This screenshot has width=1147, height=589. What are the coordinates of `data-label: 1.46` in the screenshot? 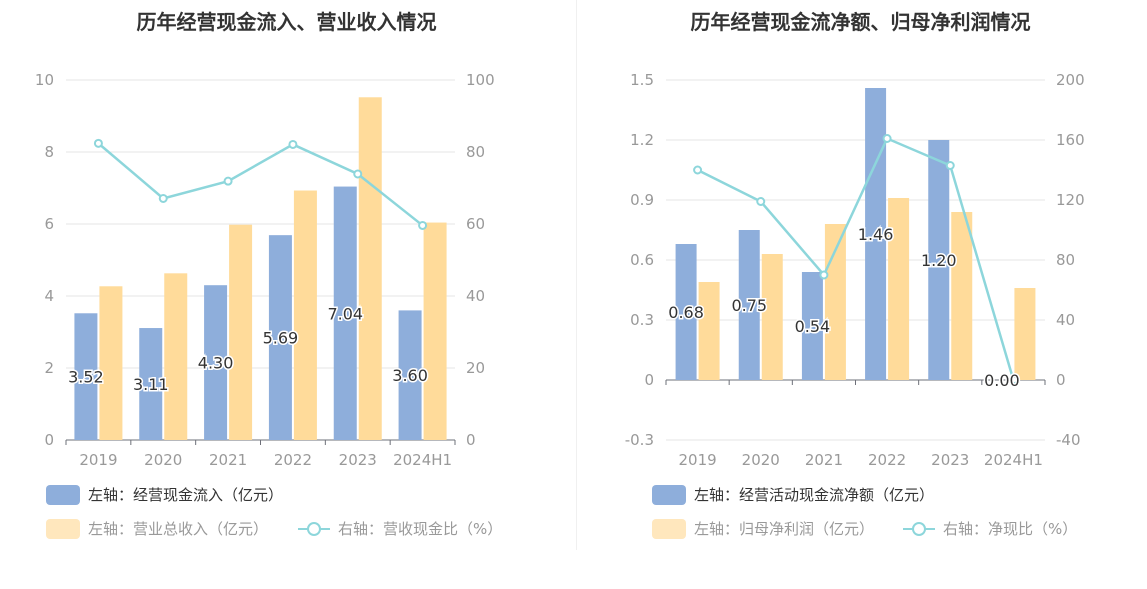 It's located at (876, 234).